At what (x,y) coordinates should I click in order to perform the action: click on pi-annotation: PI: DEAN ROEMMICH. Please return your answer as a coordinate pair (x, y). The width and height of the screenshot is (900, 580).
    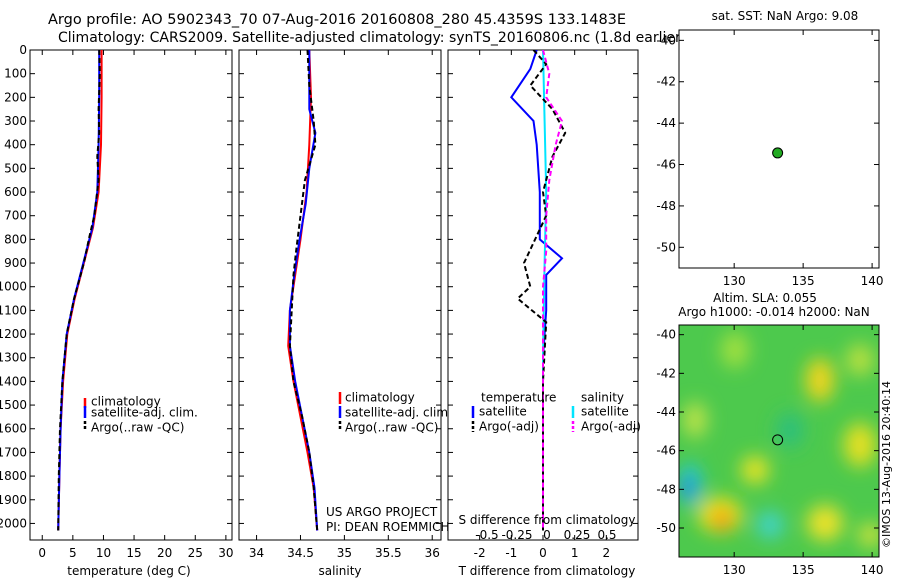
    Looking at the image, I should click on (387, 527).